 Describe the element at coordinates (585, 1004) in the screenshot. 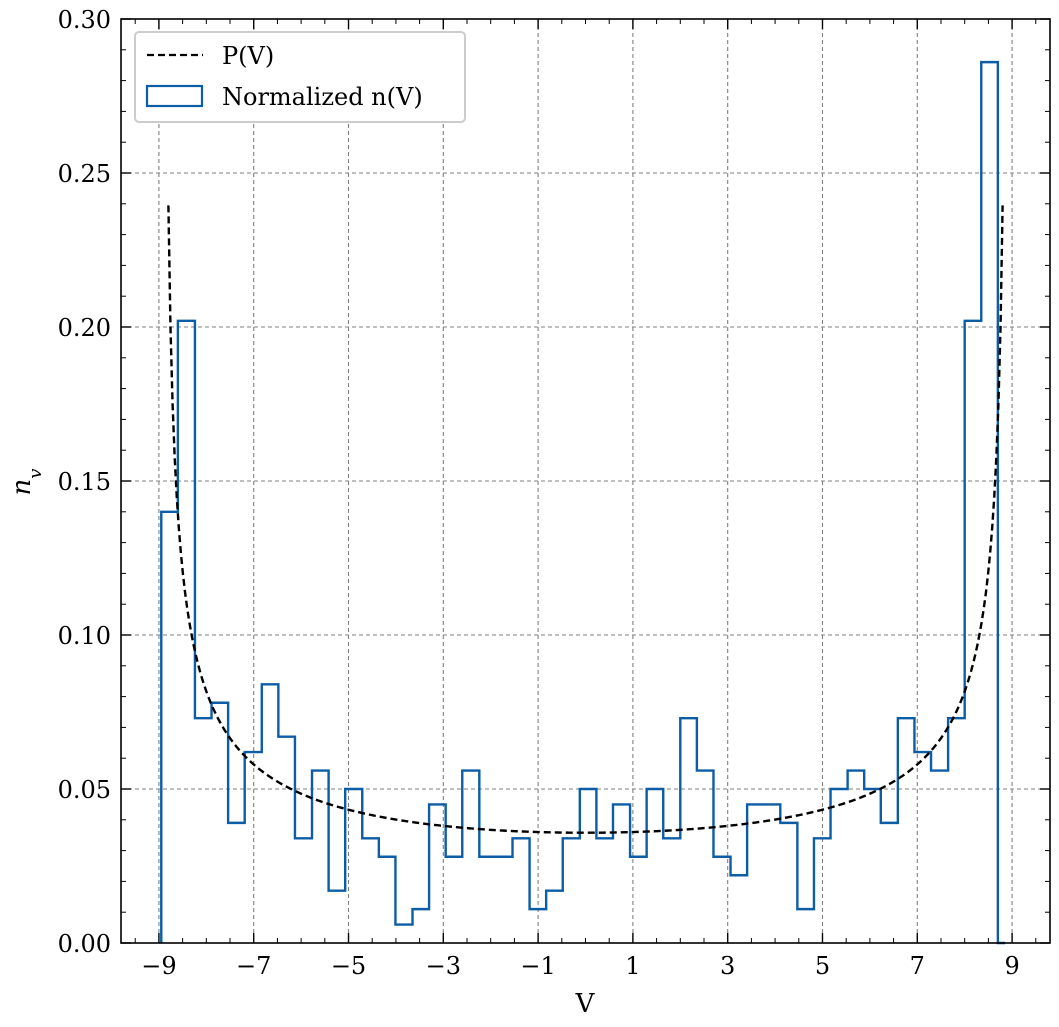

I see `x-axis-title: V` at that location.